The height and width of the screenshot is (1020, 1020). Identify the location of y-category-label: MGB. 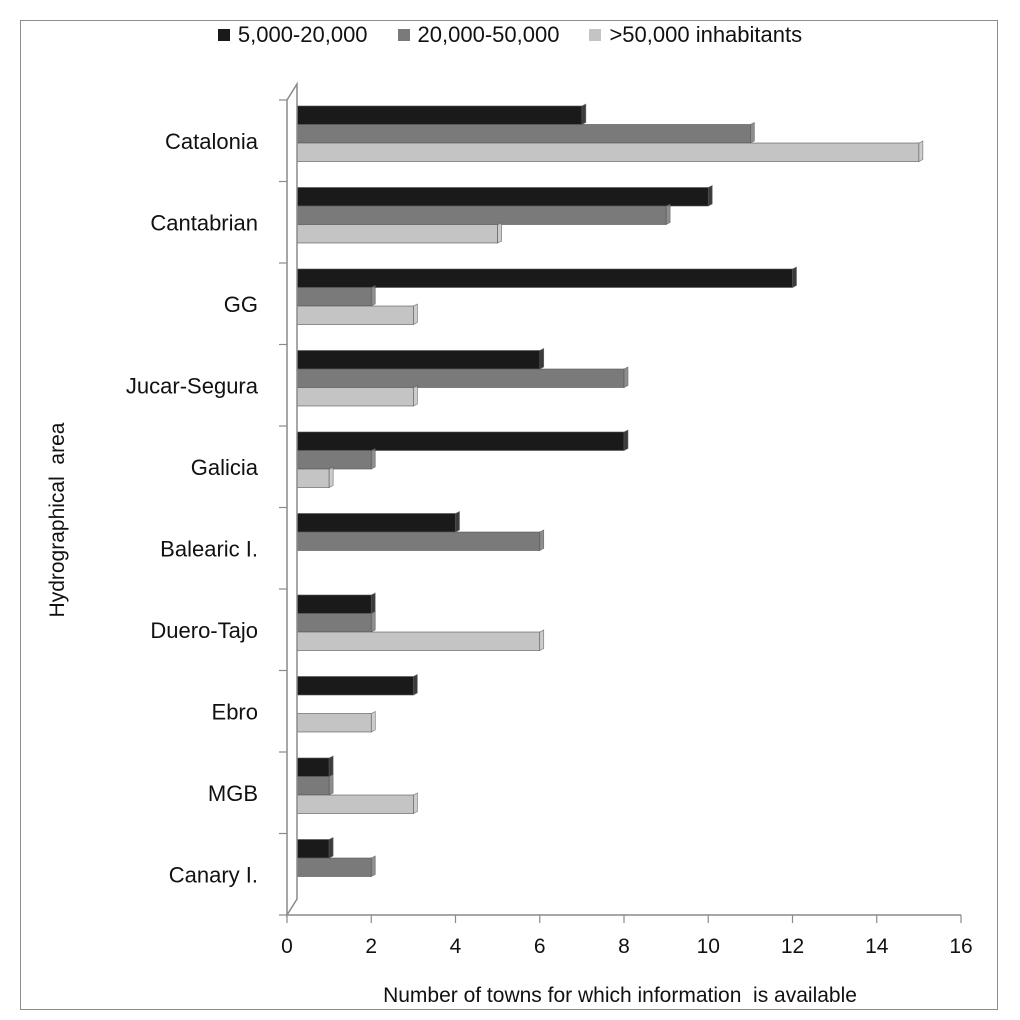
(233, 793).